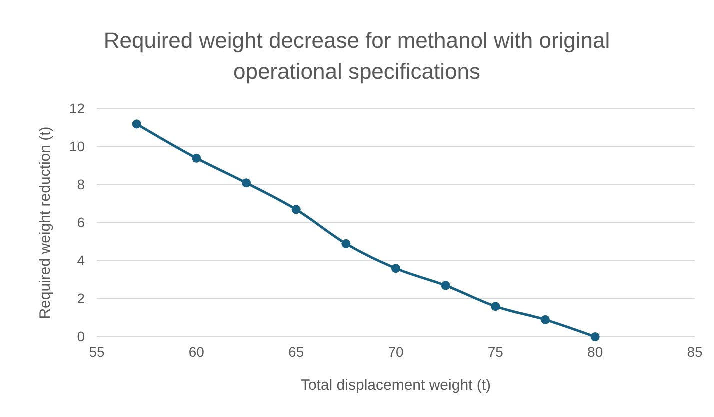 This screenshot has width=714, height=417. What do you see at coordinates (357, 56) in the screenshot?
I see `chart-title: Required weight decrease for methanol with original operational specifications` at bounding box center [357, 56].